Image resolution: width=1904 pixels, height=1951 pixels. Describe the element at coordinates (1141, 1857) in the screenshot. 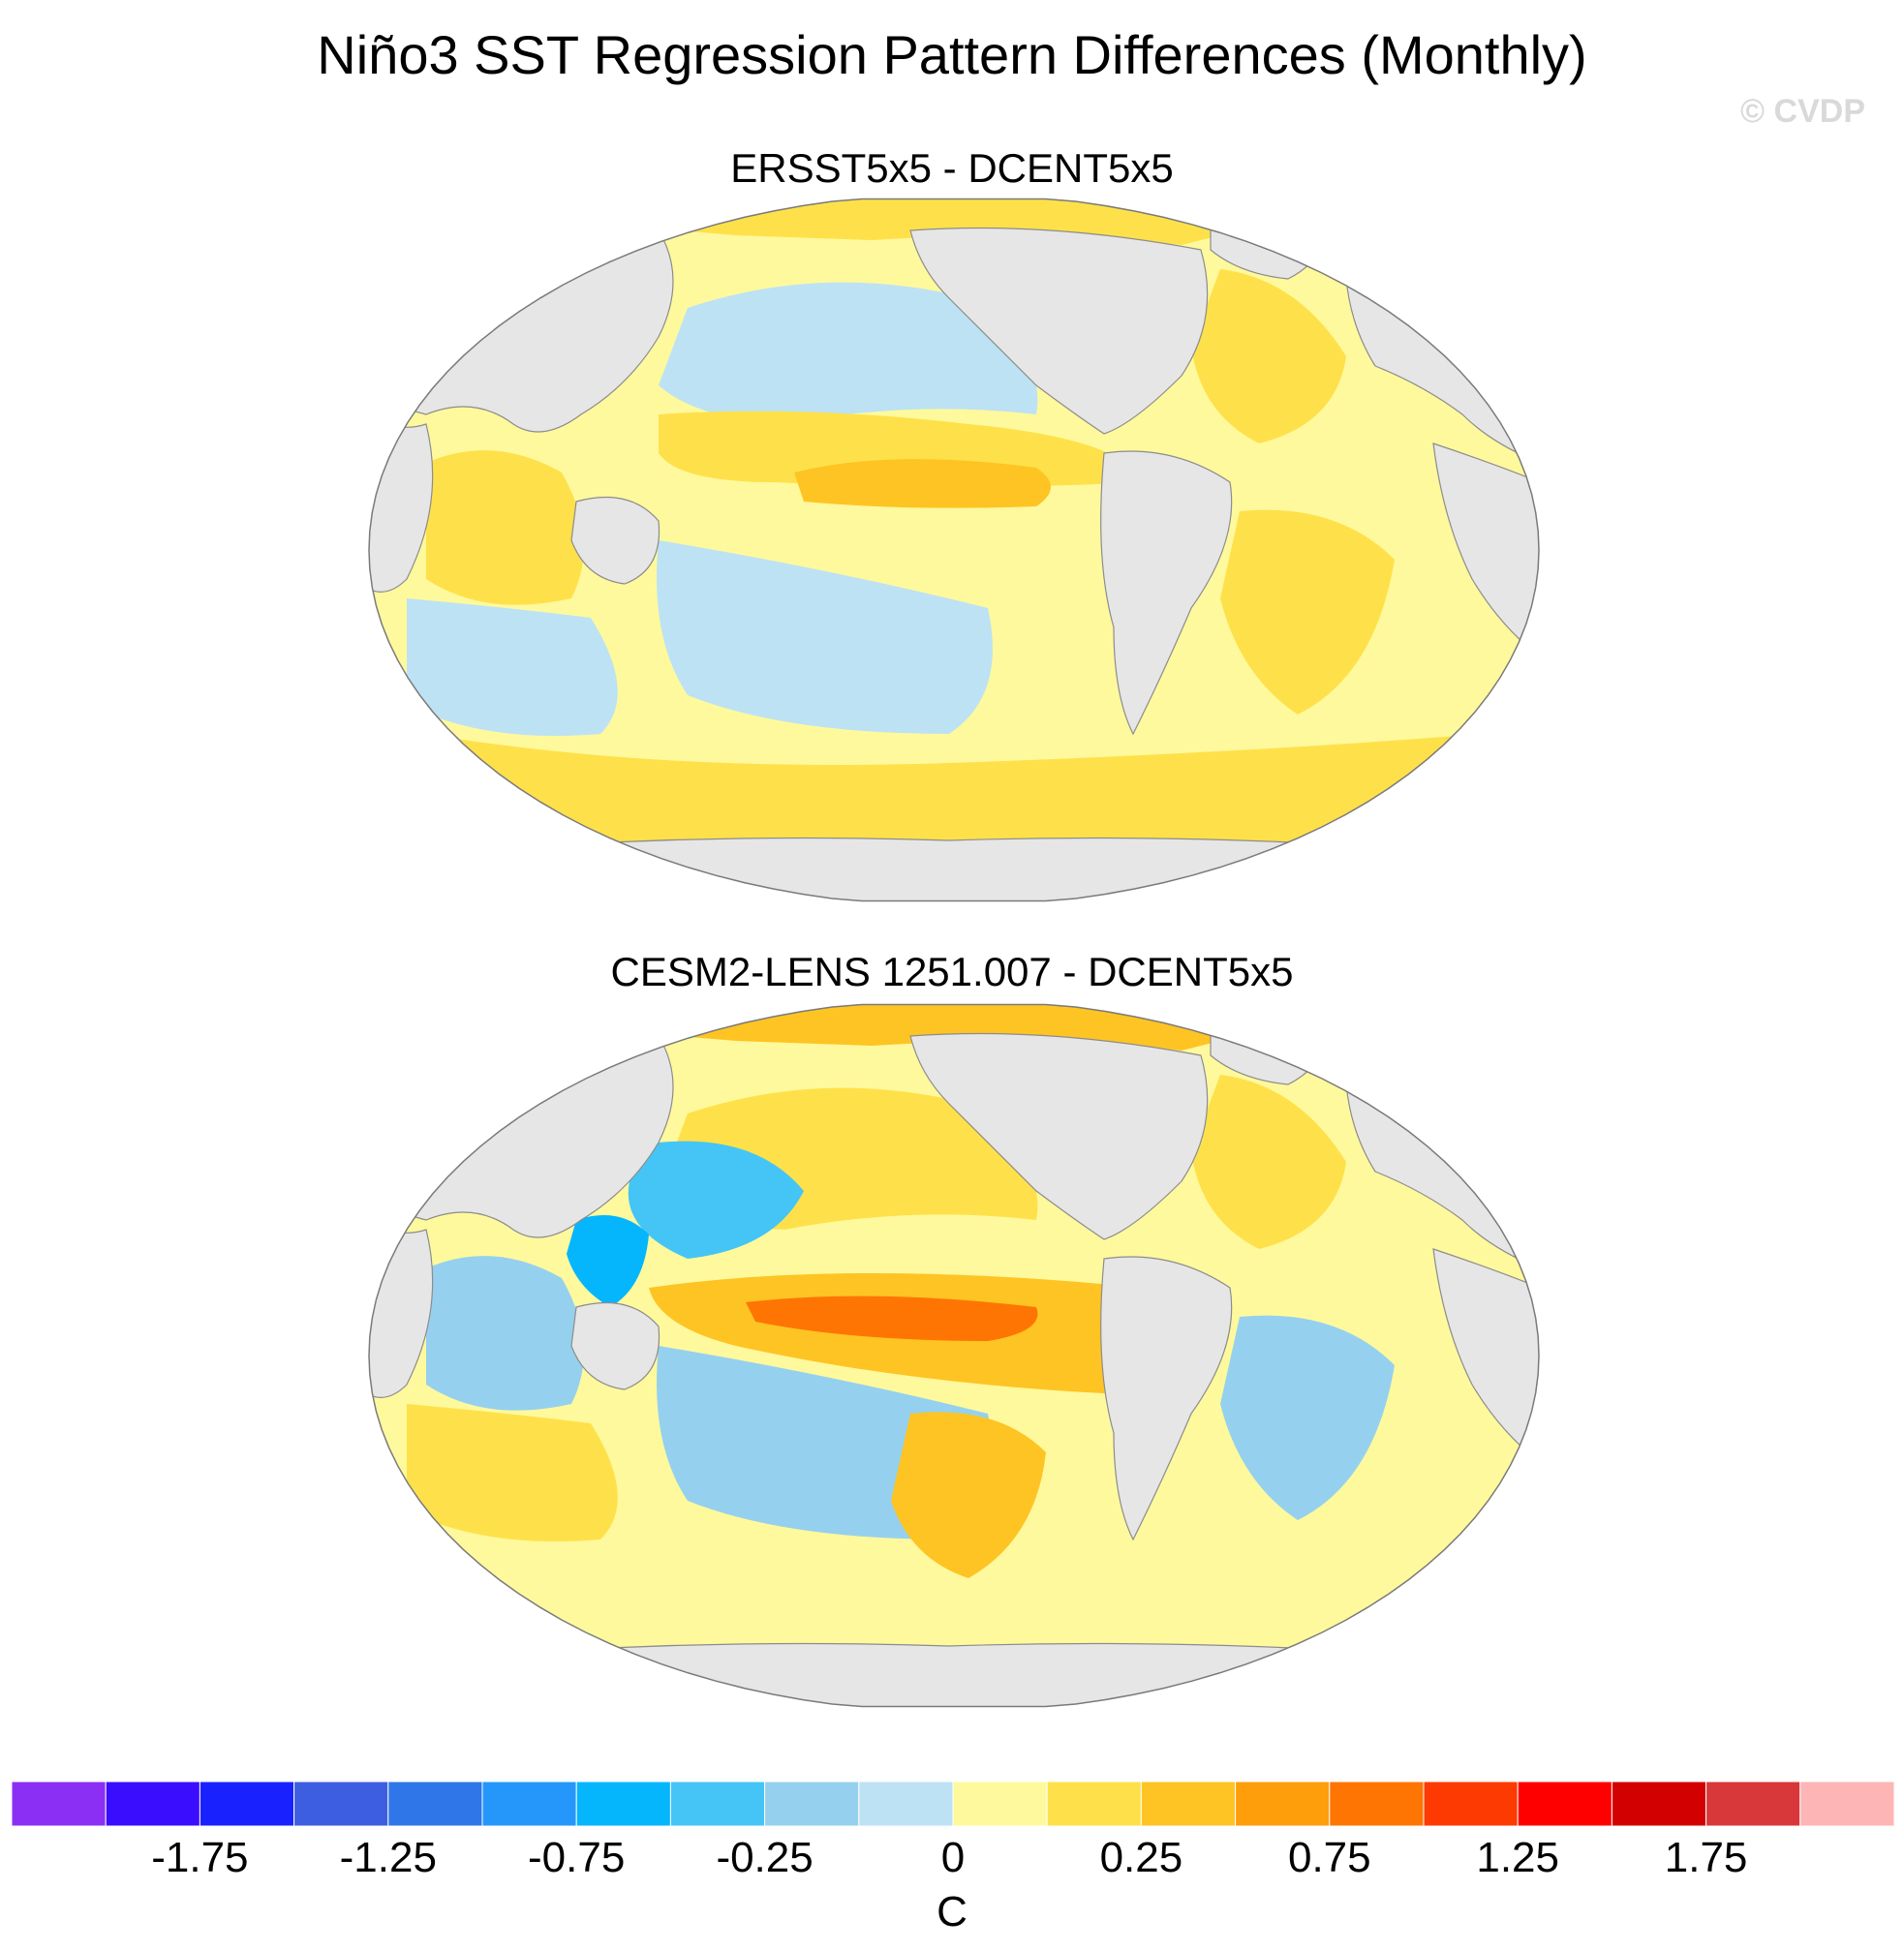

I see `colorbar-tick-label: 0.25` at that location.